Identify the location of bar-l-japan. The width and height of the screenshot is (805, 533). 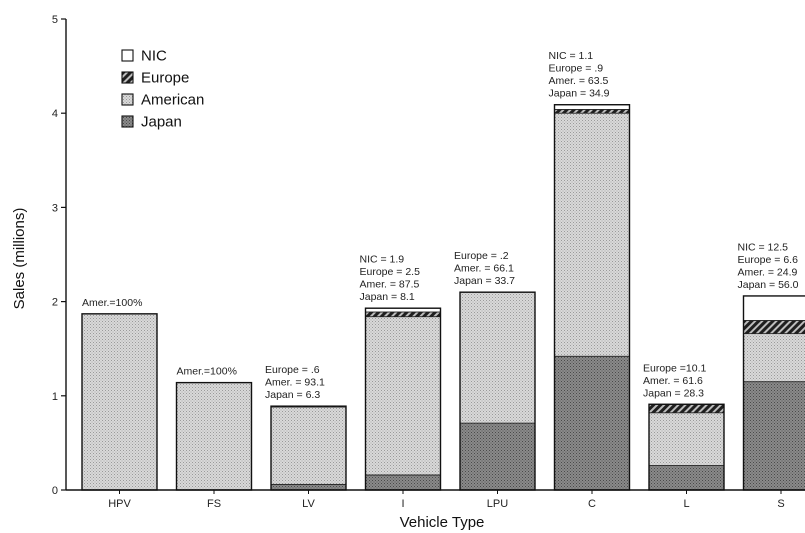
(686, 478).